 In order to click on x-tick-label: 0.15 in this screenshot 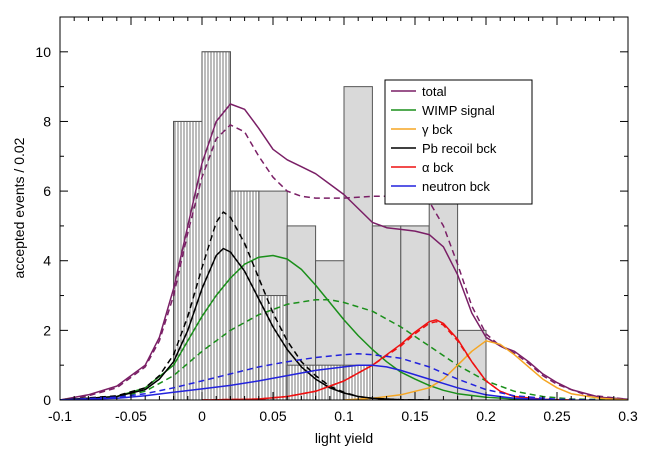, I will do `click(414, 416)`.